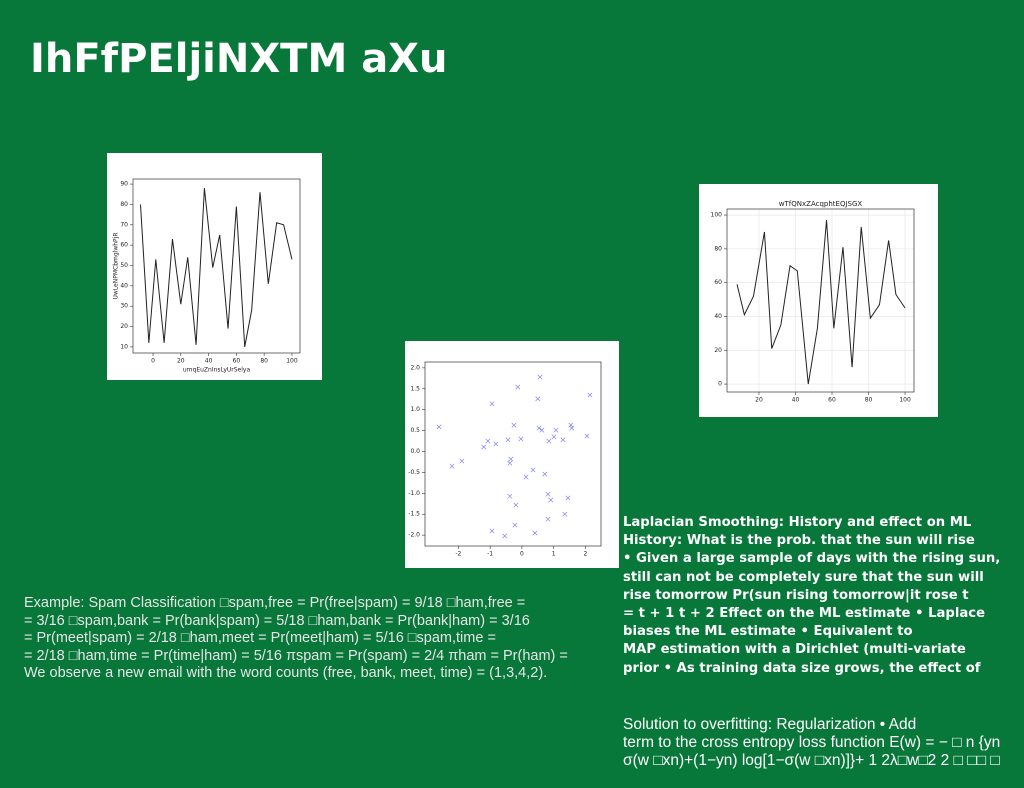 The height and width of the screenshot is (788, 1024). Describe the element at coordinates (239, 59) in the screenshot. I see `slide-title: IhFfPEljiNXTM aXu` at that location.